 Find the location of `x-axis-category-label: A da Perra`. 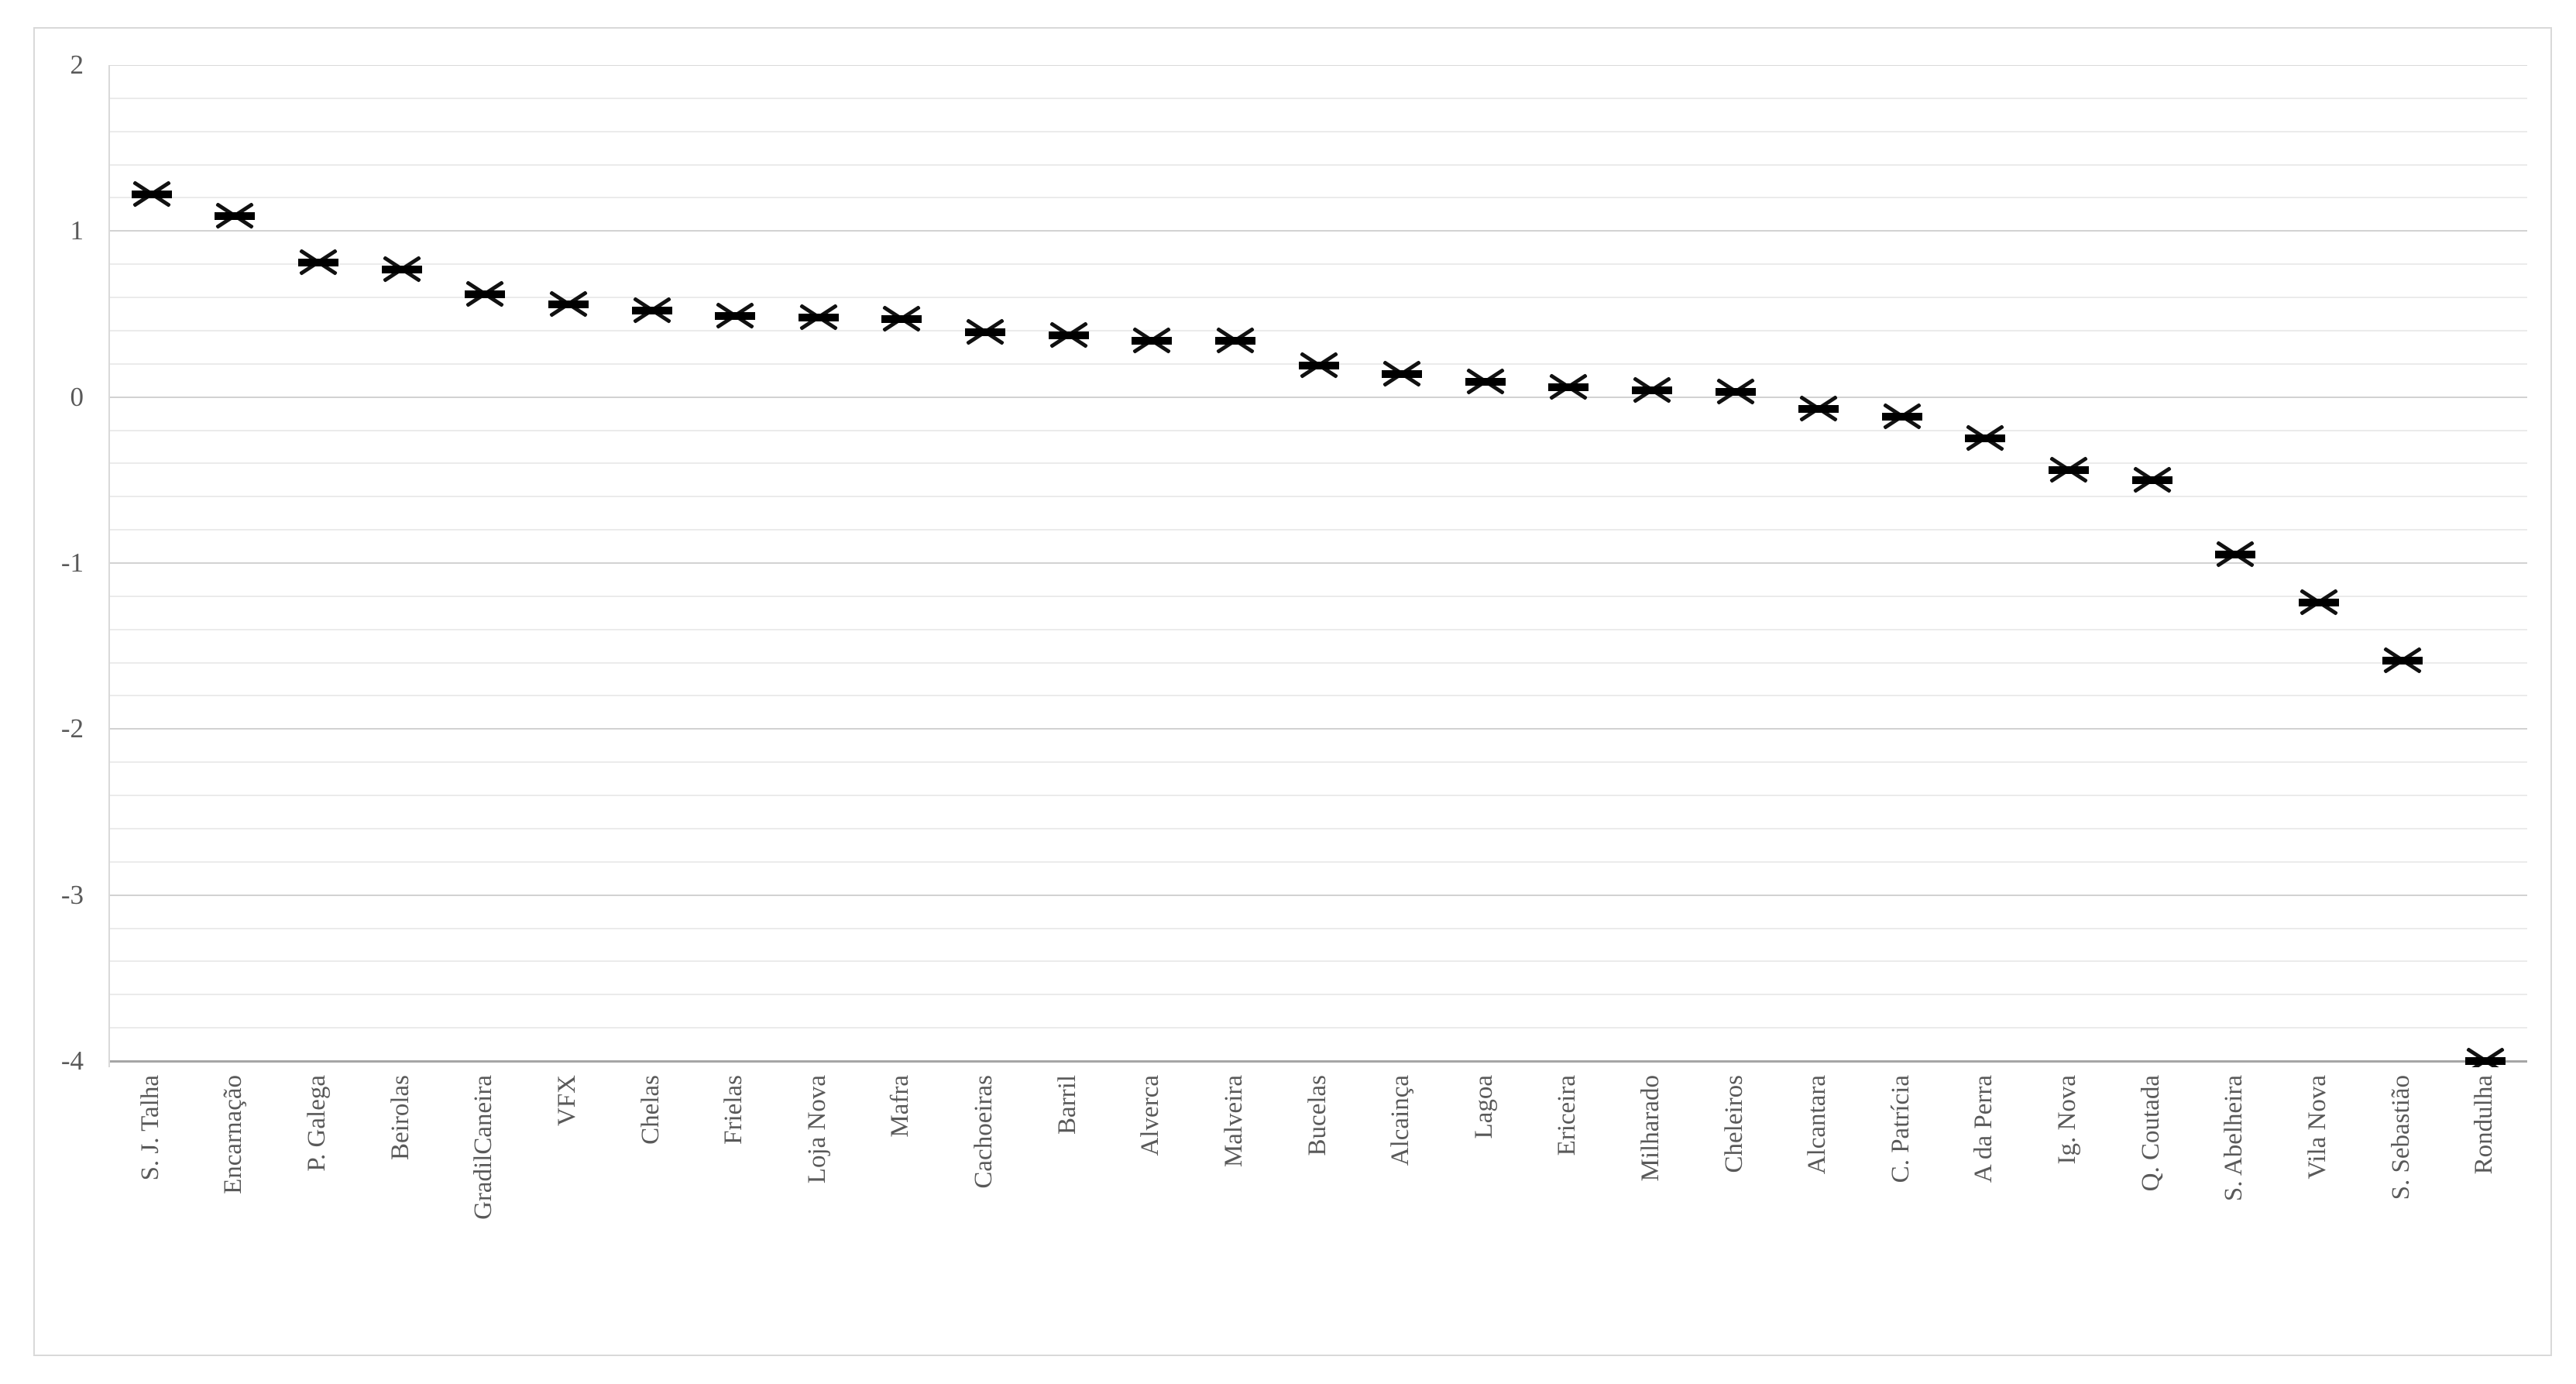

x-axis-category-label: A da Perra is located at coordinates (1984, 1129).